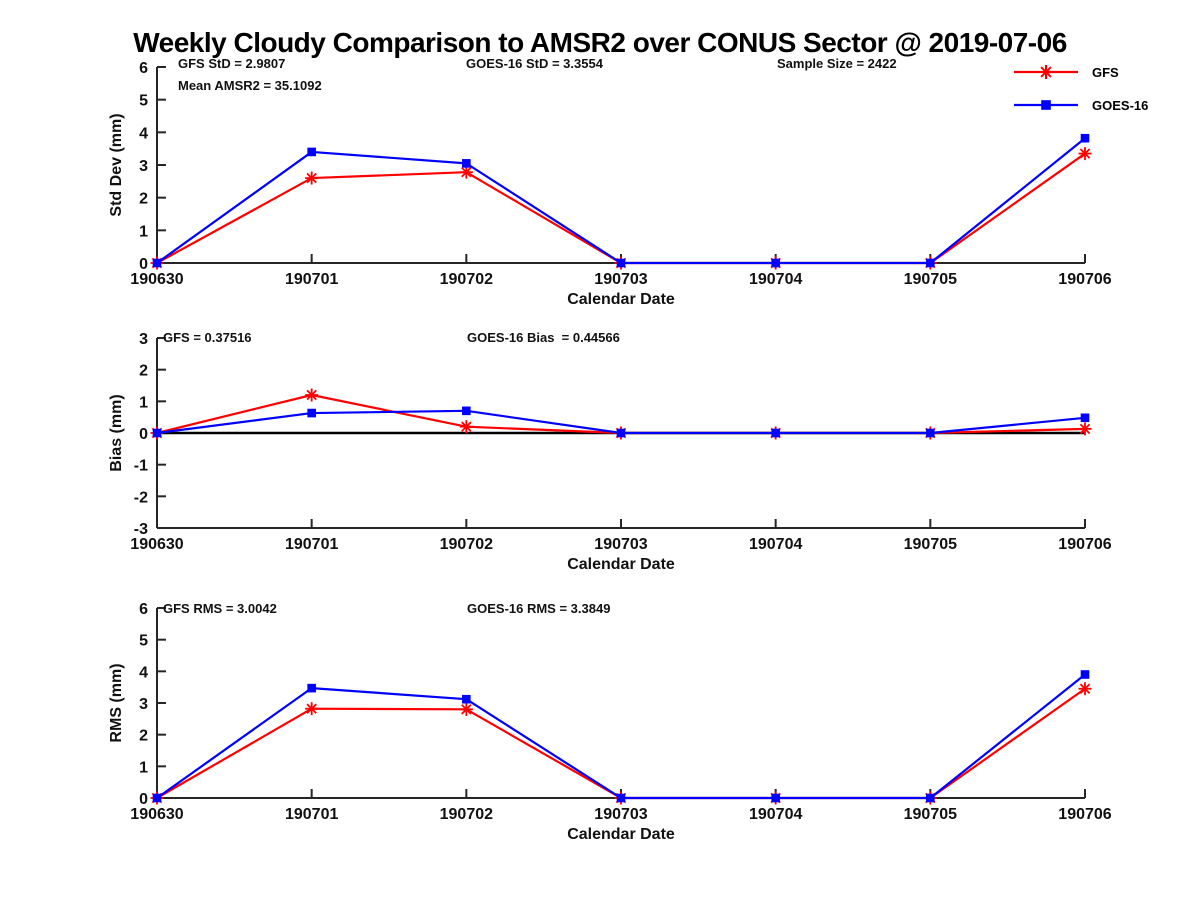  What do you see at coordinates (207, 337) in the screenshot?
I see `annotation-gfs-bias: GFS = 0.37516` at bounding box center [207, 337].